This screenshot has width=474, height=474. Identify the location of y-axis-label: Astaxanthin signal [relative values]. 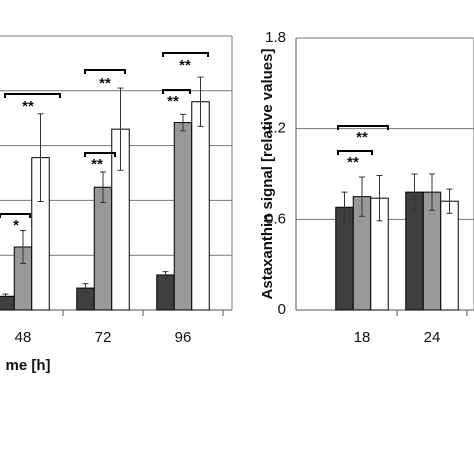
(267, 174).